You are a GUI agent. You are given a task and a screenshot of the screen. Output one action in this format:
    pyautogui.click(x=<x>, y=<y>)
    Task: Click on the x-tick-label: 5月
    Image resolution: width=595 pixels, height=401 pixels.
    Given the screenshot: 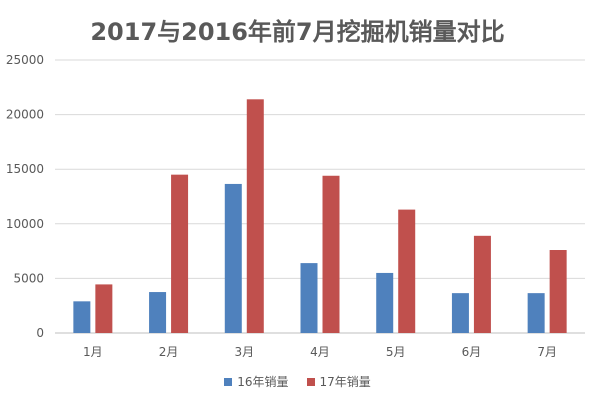 What is the action you would take?
    pyautogui.click(x=396, y=352)
    